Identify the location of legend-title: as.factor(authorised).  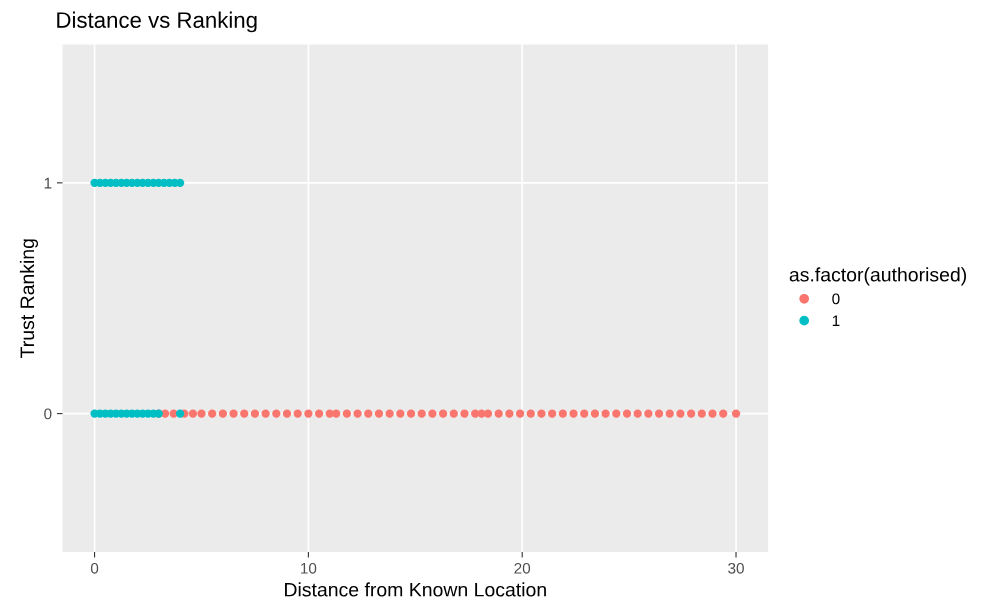
(878, 276).